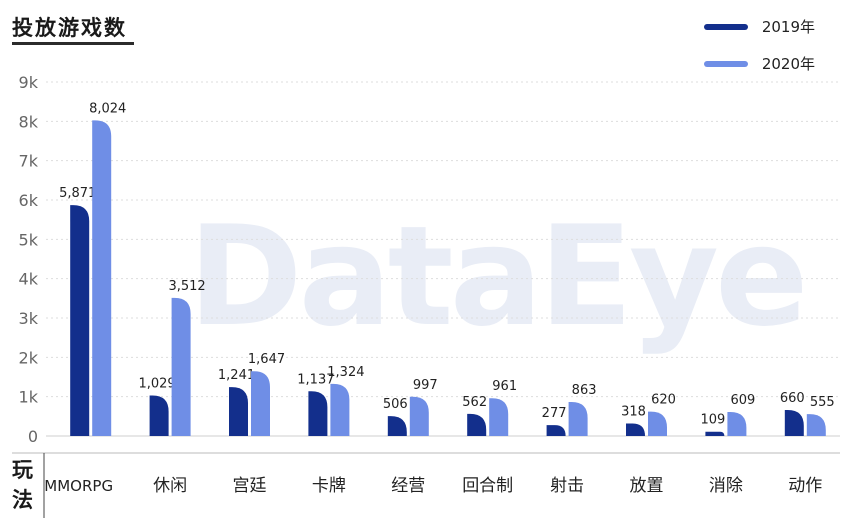  What do you see at coordinates (759, 26) in the screenshot?
I see `legend-item-2019: 2019年` at bounding box center [759, 26].